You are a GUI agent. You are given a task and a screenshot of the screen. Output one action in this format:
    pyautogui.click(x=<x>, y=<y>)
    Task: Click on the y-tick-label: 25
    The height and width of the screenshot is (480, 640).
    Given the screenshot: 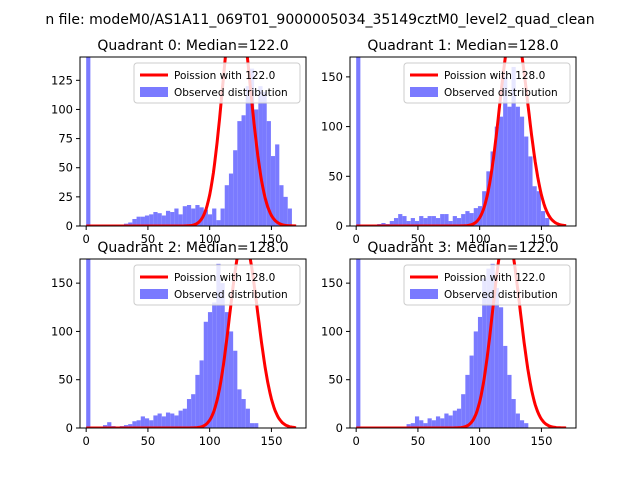 What is the action you would take?
    pyautogui.click(x=65, y=197)
    